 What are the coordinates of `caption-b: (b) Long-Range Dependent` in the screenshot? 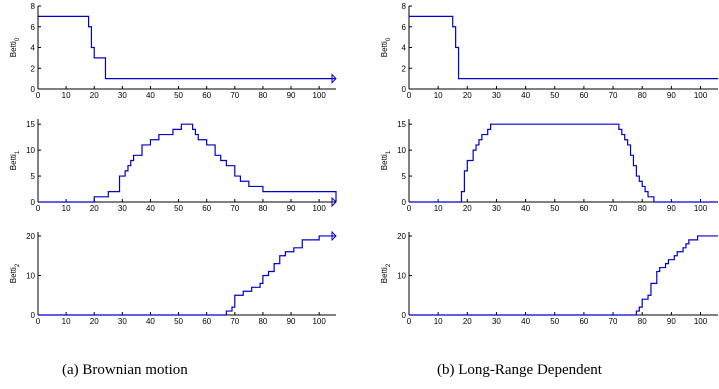 It's located at (519, 370).